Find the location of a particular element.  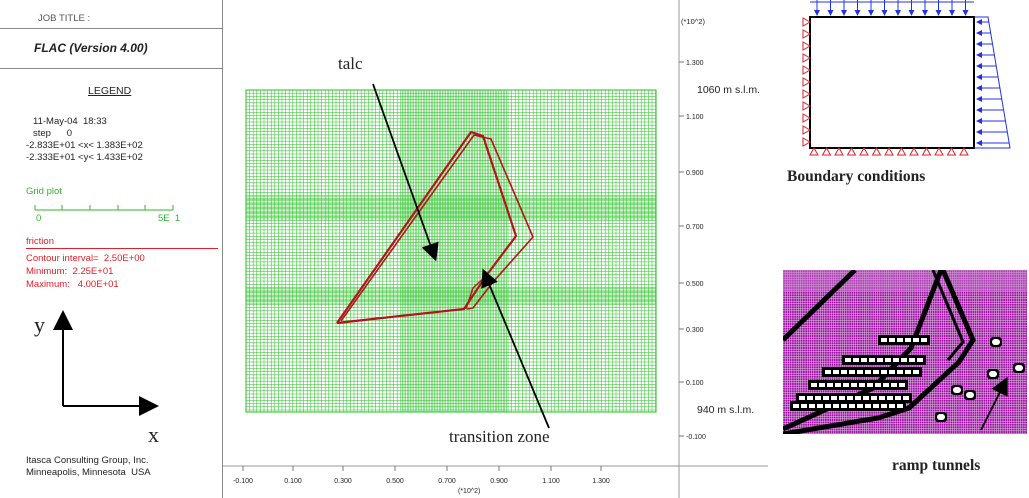

flac-version: FLAC (Version 4.00) is located at coordinates (91, 48).